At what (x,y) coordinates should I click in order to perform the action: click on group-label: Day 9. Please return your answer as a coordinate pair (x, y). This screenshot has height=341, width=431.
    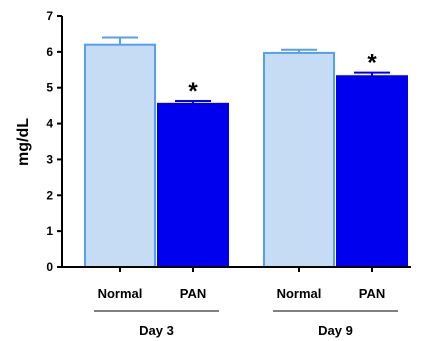
    Looking at the image, I should click on (335, 330).